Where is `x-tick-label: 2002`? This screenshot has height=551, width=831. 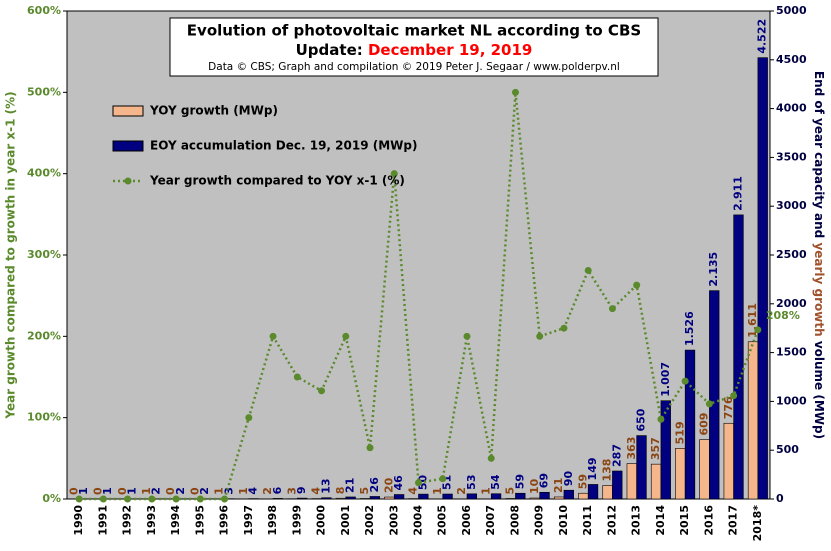 x-tick-label: 2002 is located at coordinates (369, 520).